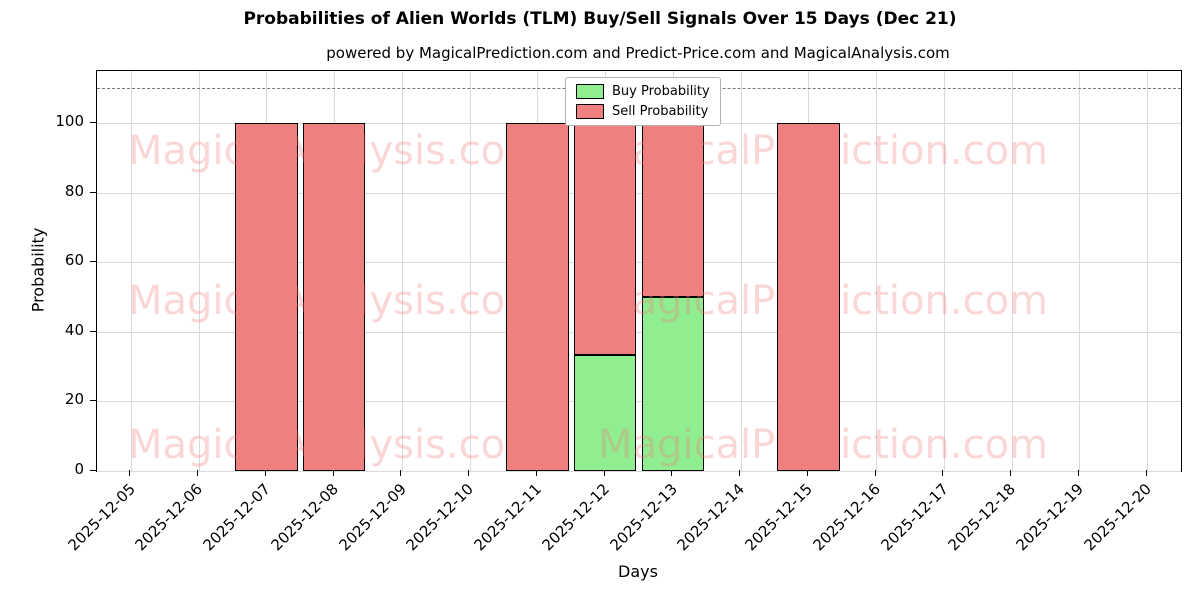  What do you see at coordinates (661, 91) in the screenshot?
I see `legend-label: Buy Probability` at bounding box center [661, 91].